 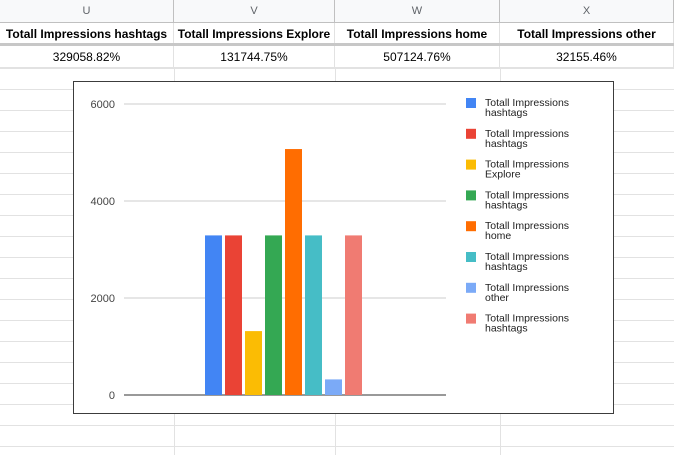 What do you see at coordinates (87, 57) in the screenshot?
I see `value-cell-u: 329058.82%` at bounding box center [87, 57].